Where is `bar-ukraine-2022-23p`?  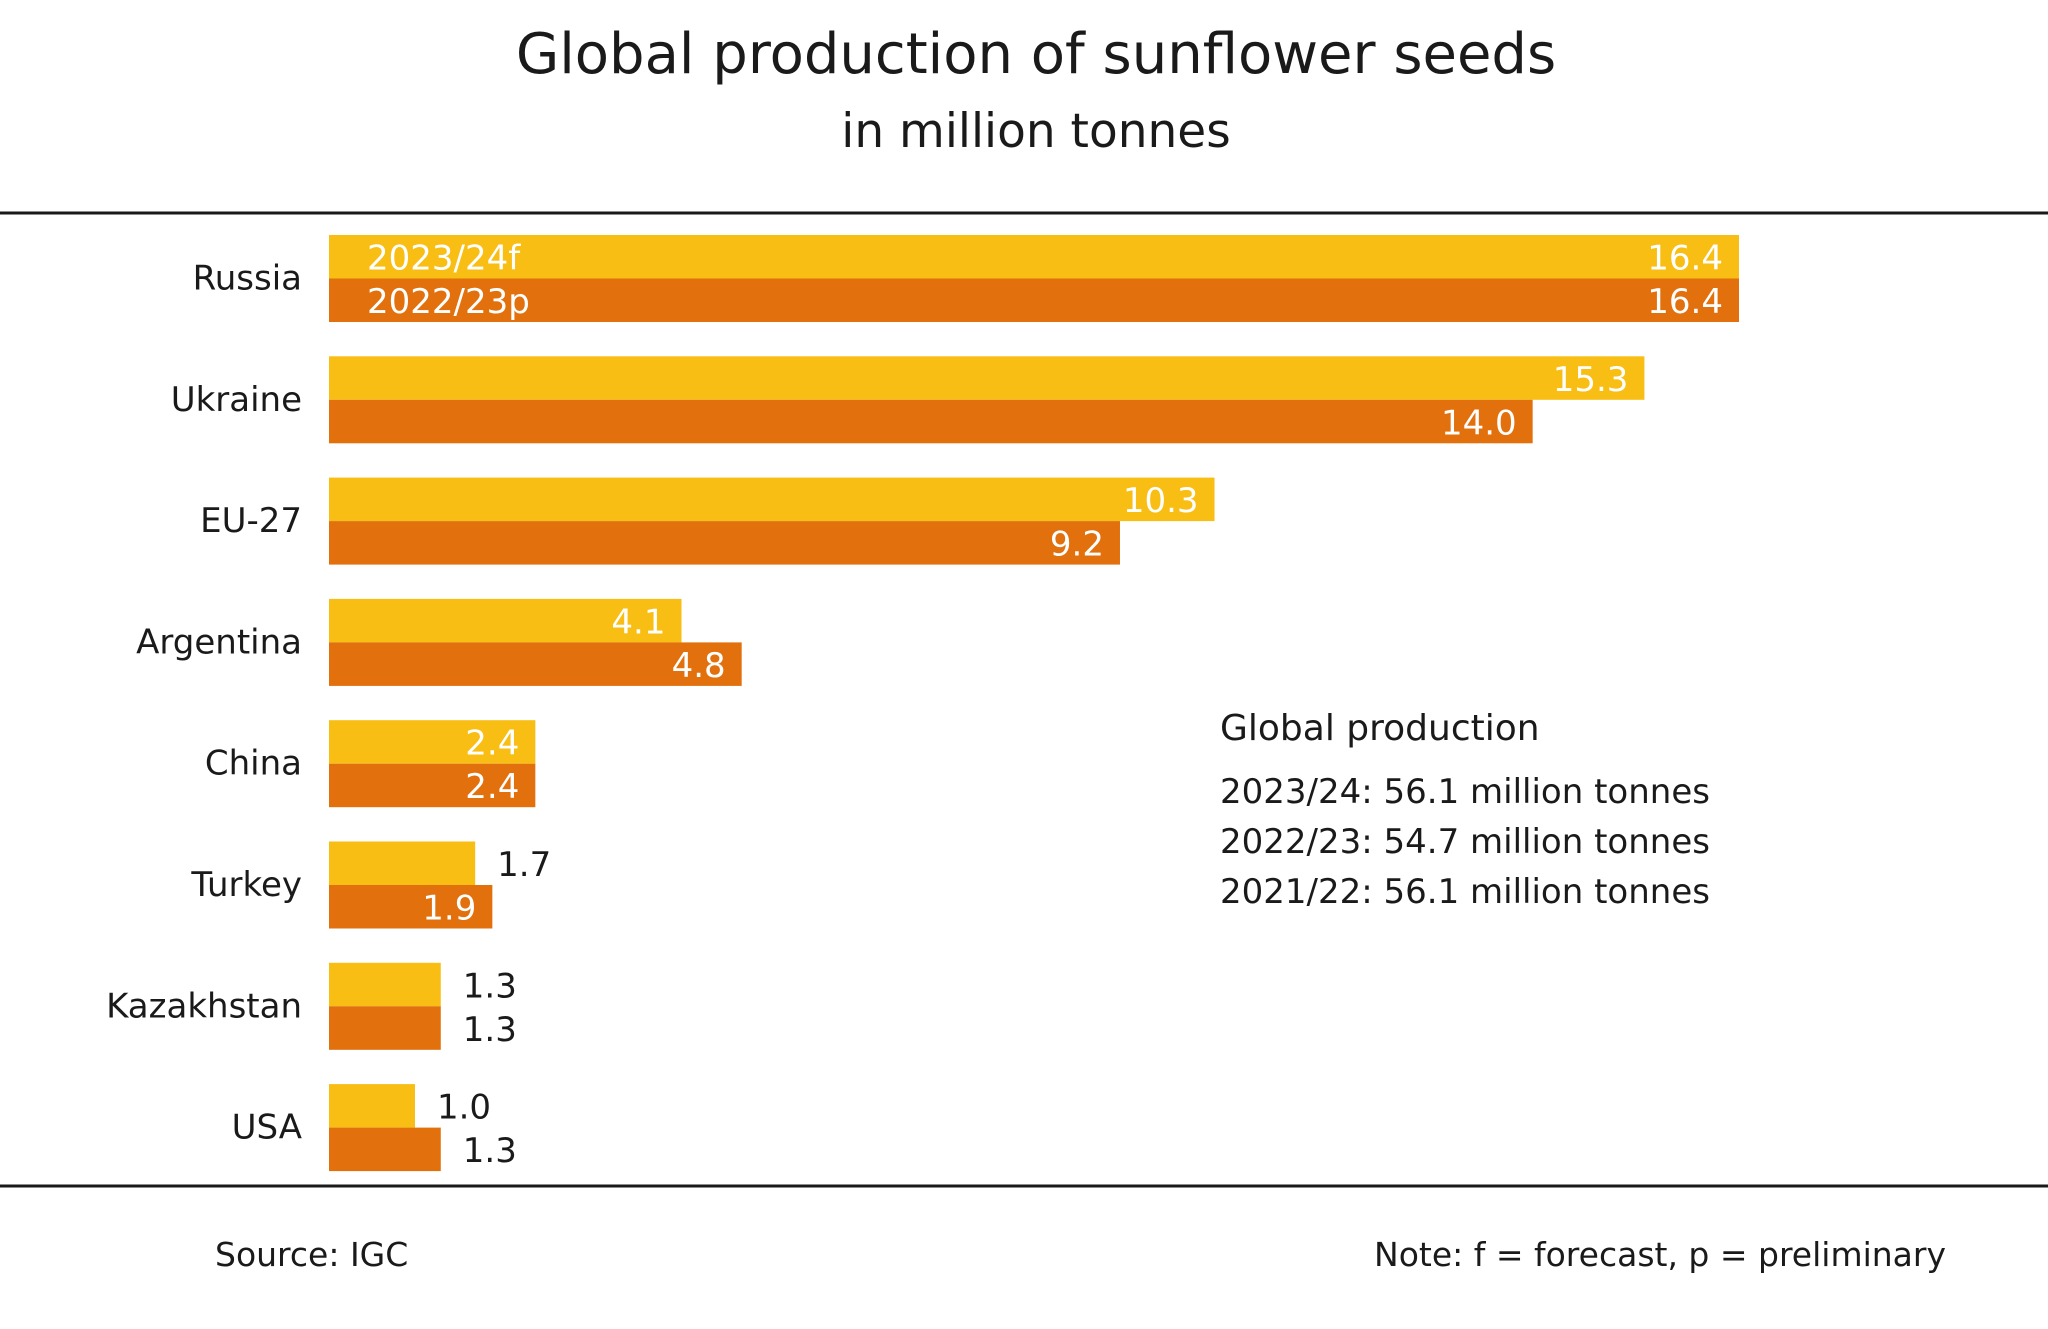 bar-ukraine-2022-23p is located at coordinates (931, 421).